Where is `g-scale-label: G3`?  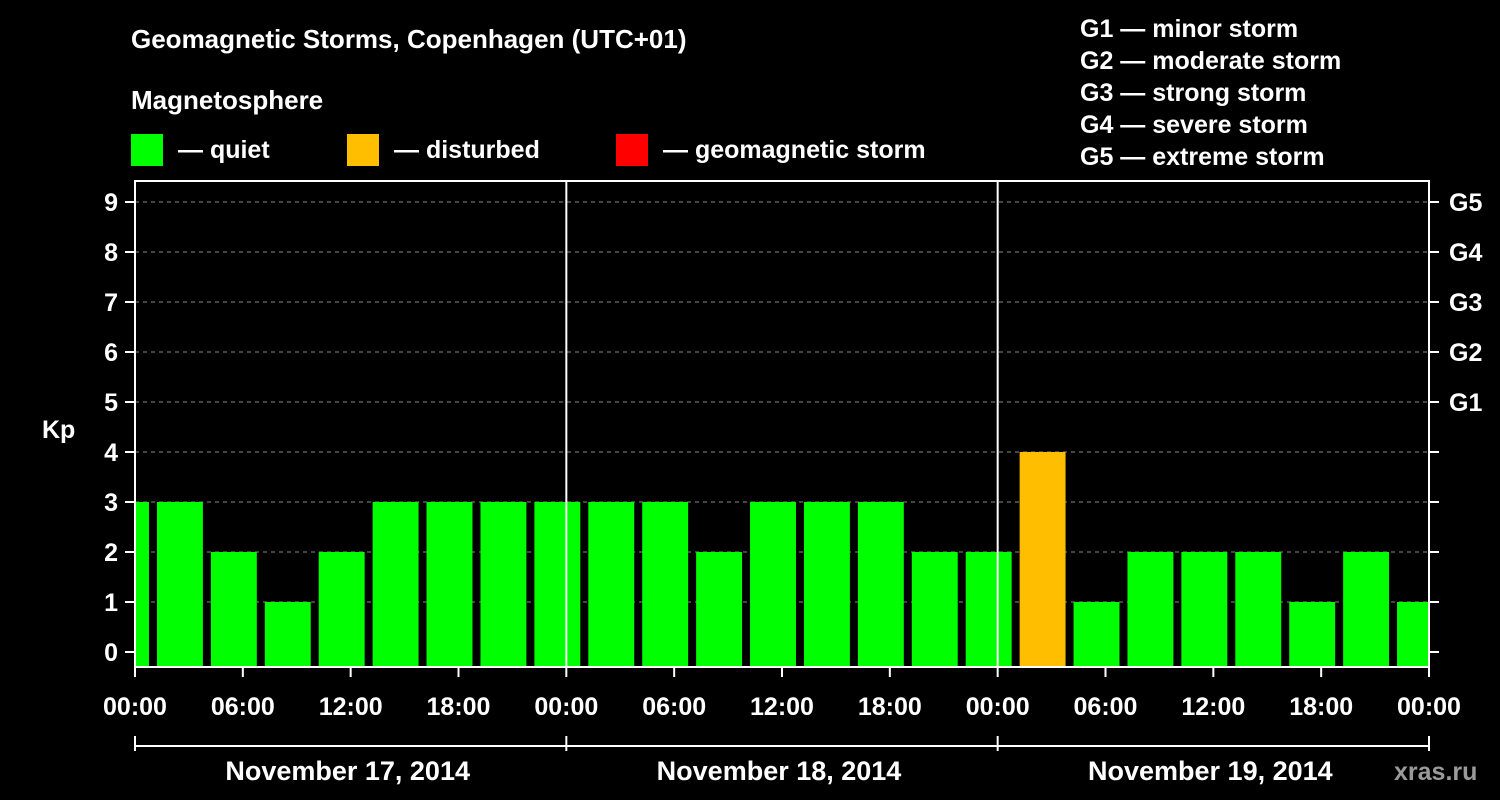 g-scale-label: G3 is located at coordinates (1465, 303).